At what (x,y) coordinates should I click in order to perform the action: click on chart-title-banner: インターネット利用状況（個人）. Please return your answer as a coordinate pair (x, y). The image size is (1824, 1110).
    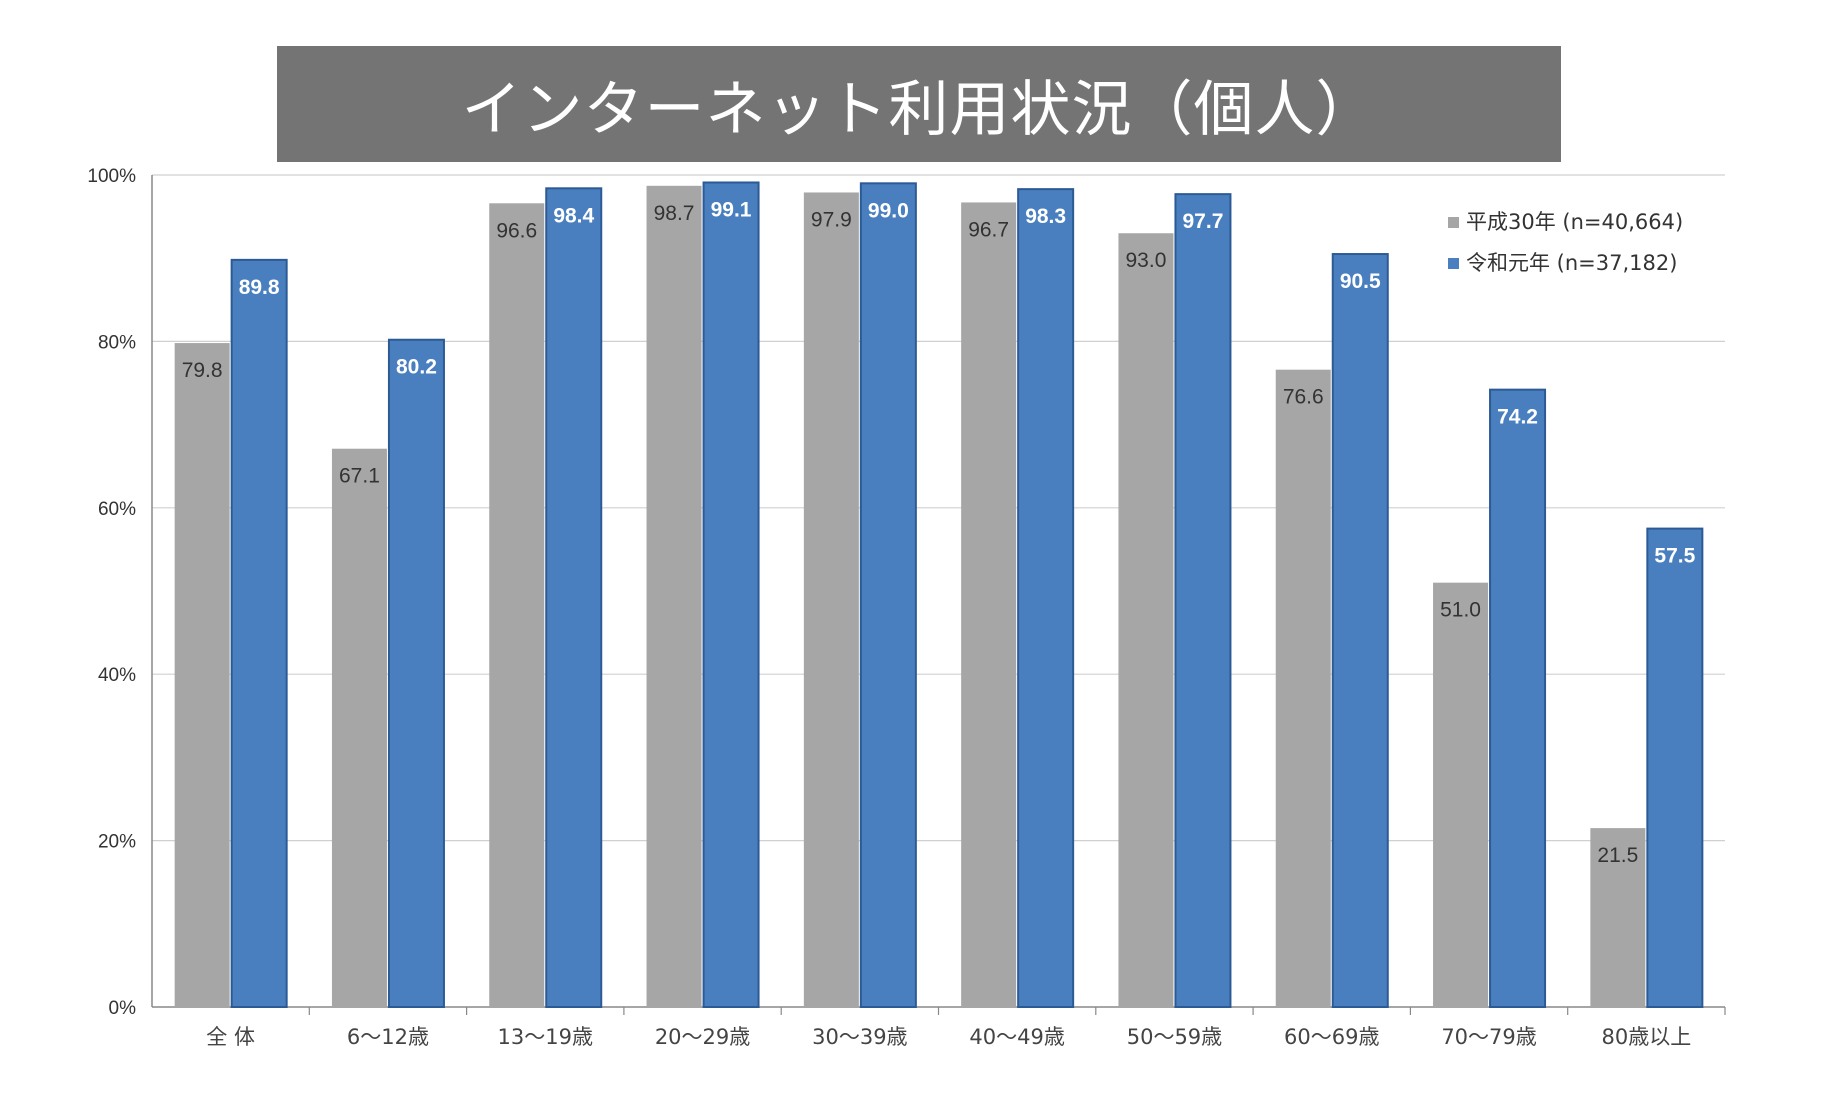
    Looking at the image, I should click on (919, 104).